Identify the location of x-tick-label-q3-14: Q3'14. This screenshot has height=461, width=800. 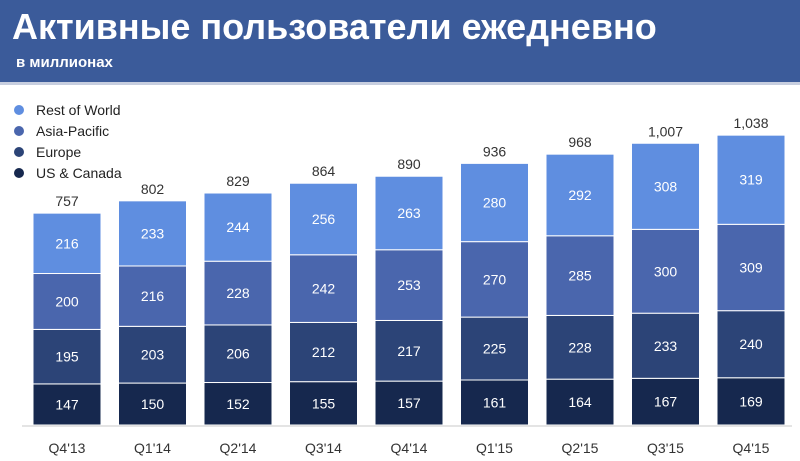
(323, 448).